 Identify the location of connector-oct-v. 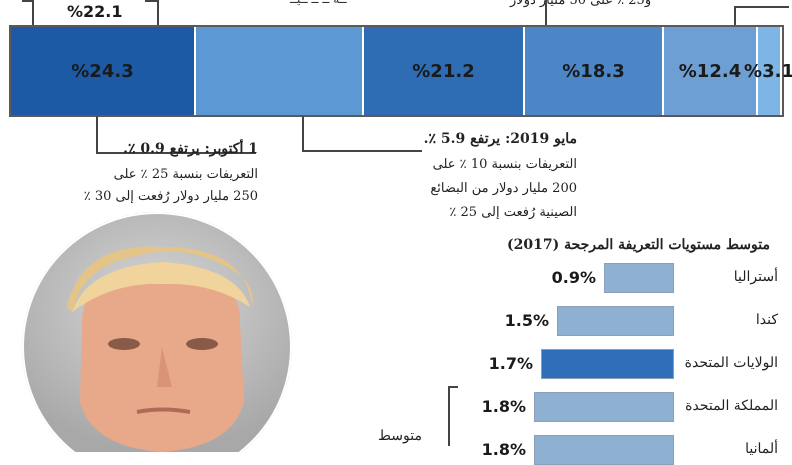
(97, 135).